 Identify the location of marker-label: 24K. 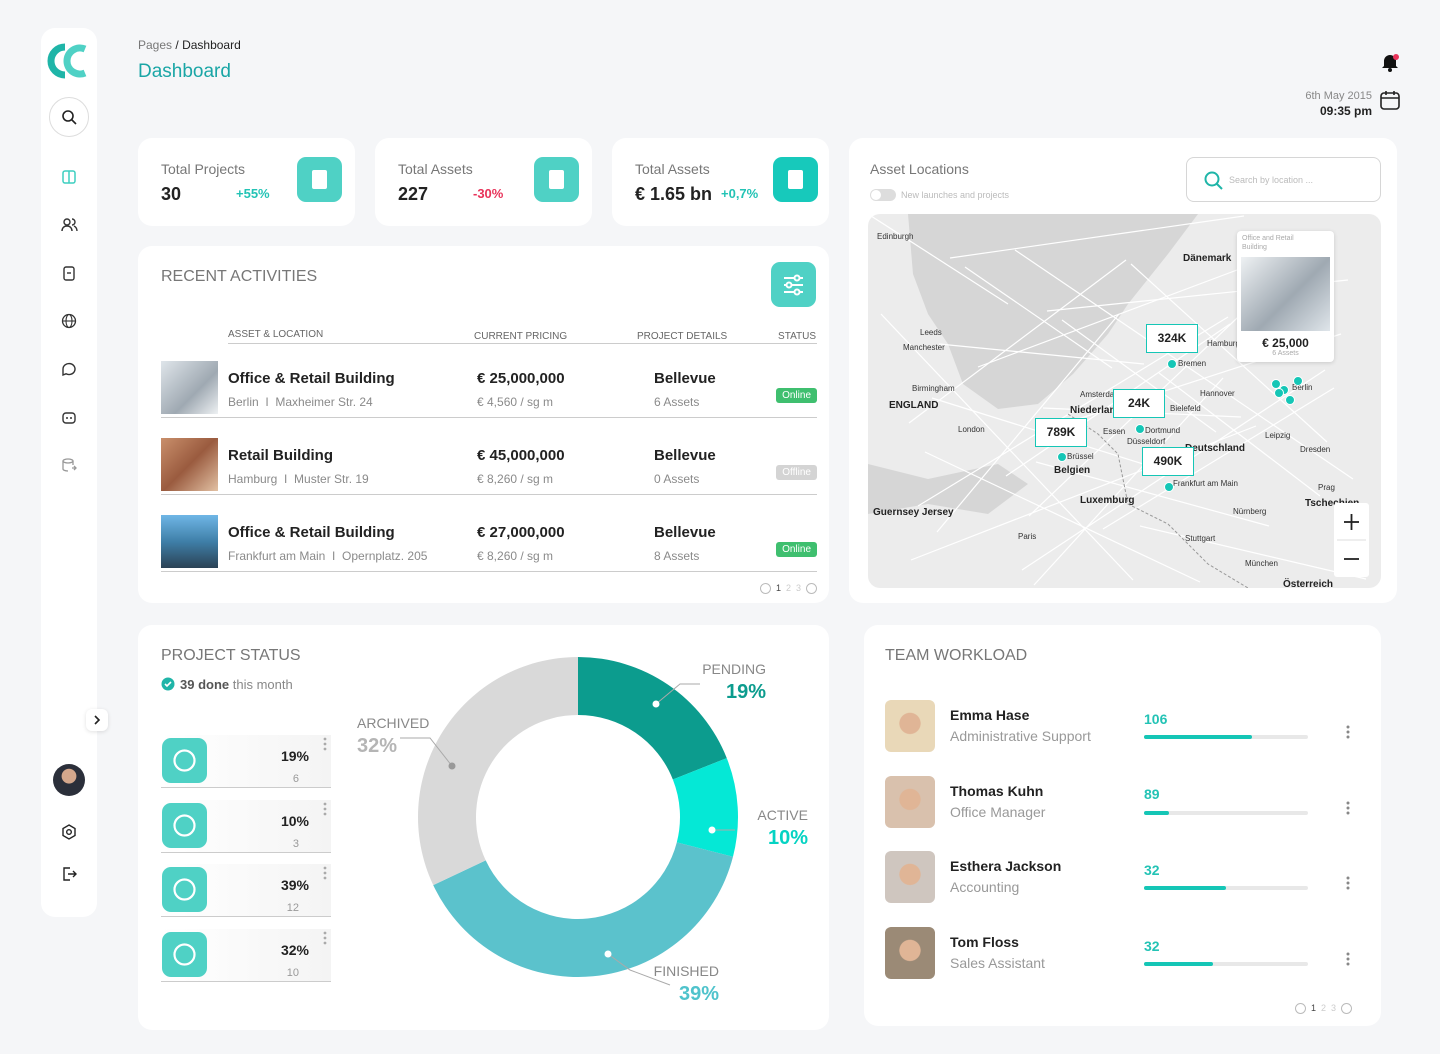
(1139, 403).